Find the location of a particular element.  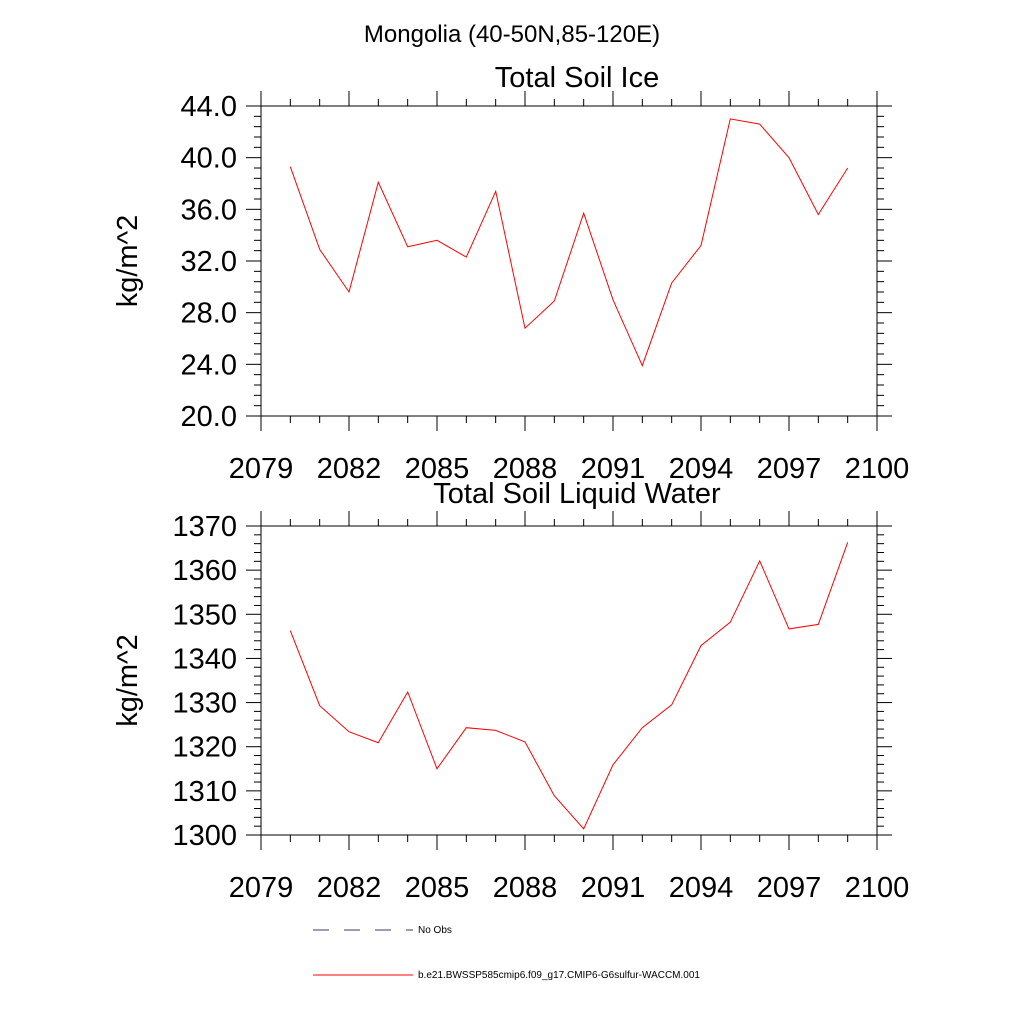

y-tick-label: 28.0 is located at coordinates (209, 314).